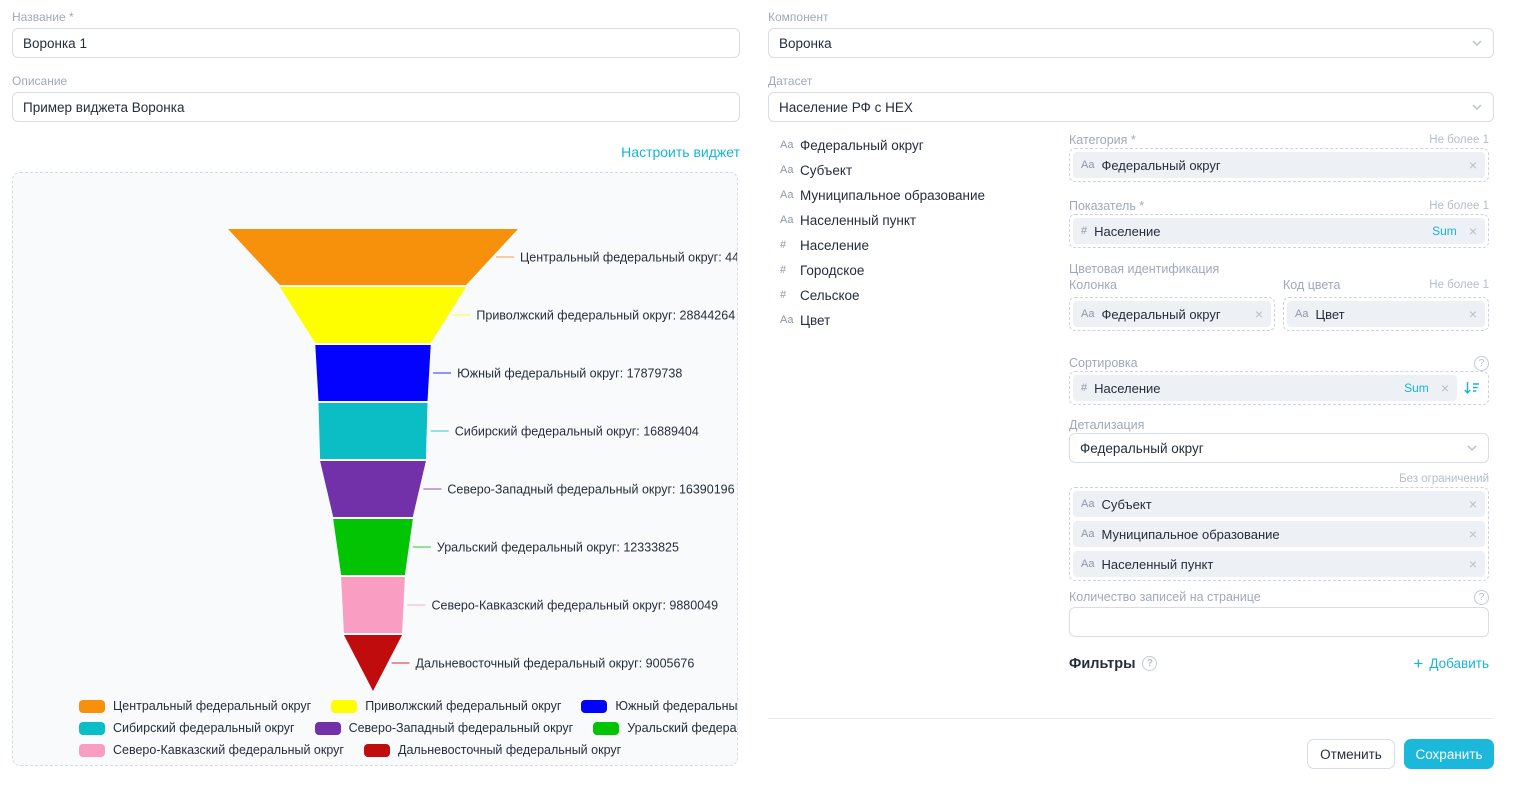  What do you see at coordinates (882, 270) in the screenshot?
I see `dataset-field: # Городское` at bounding box center [882, 270].